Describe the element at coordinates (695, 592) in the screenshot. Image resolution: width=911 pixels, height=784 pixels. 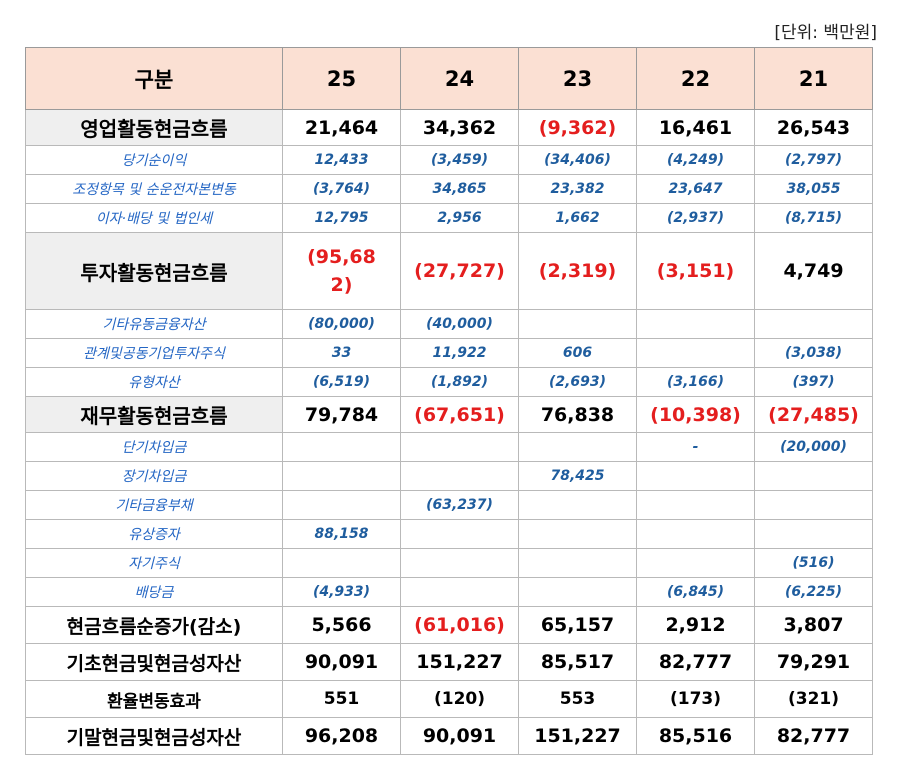
I see `cell-value: (6,845)` at that location.